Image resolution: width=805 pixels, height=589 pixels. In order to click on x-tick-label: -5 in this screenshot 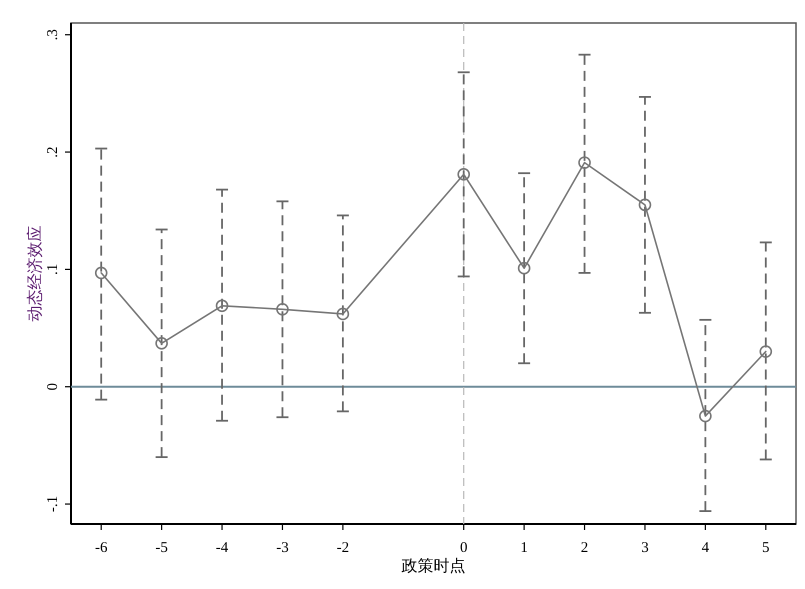, I will do `click(161, 548)`.